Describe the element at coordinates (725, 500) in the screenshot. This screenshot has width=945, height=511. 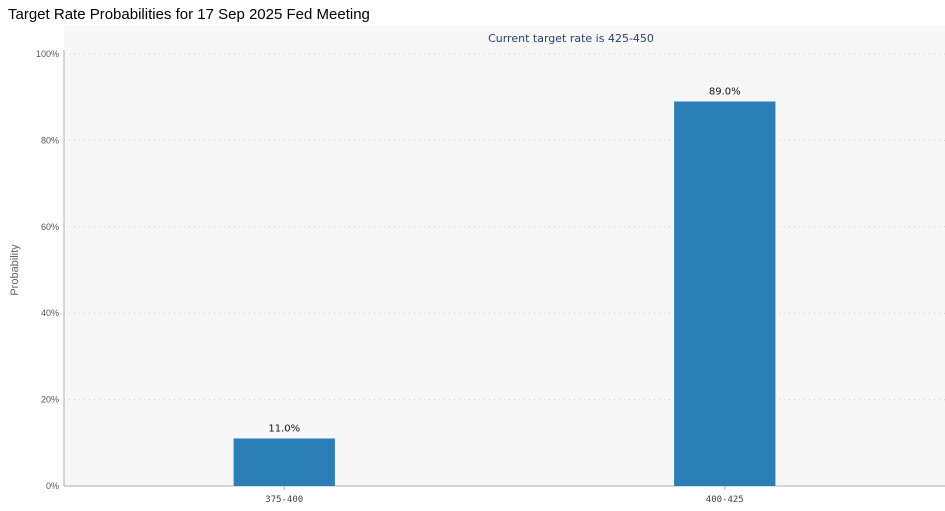
I see `x-tick-label: 400-425` at that location.